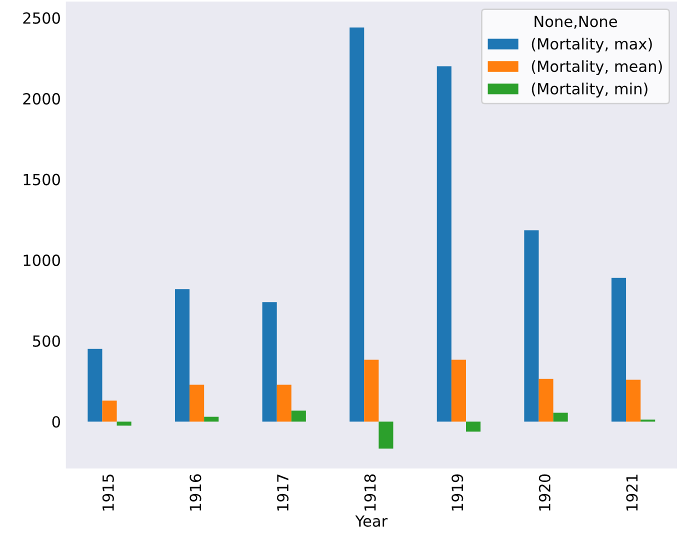 The image size is (679, 546). I want to click on x-tick-label: 1920, so click(544, 492).